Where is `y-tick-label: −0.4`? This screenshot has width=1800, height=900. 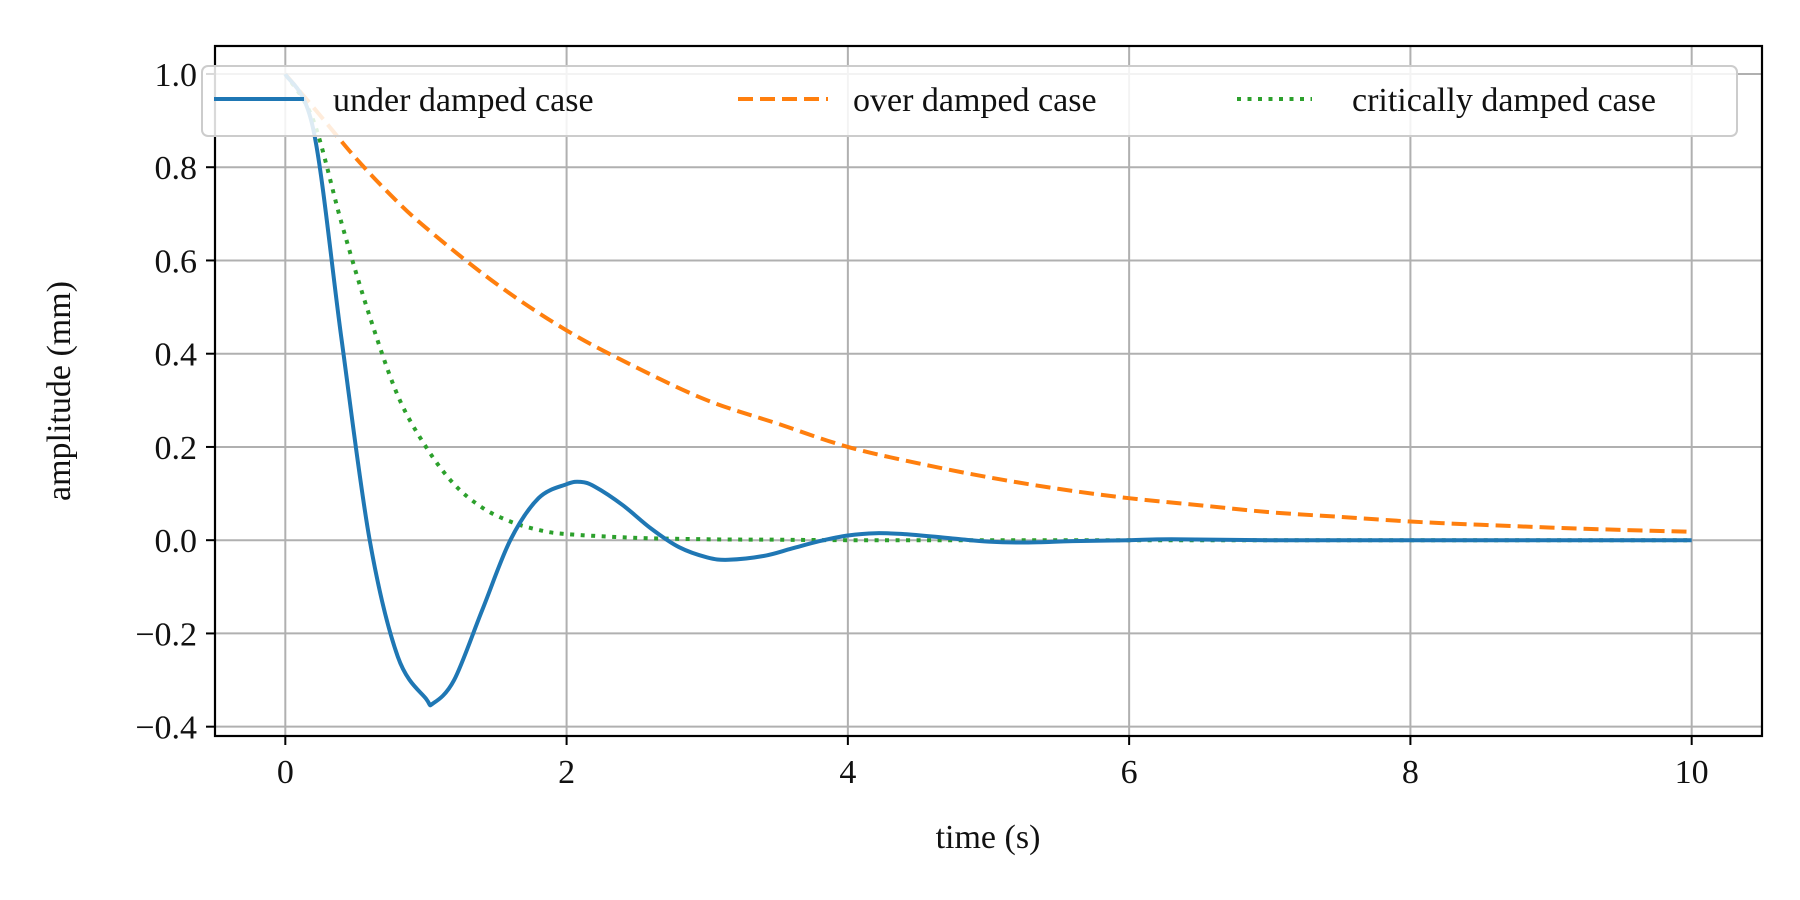
y-tick-label: −0.4 is located at coordinates (166, 728).